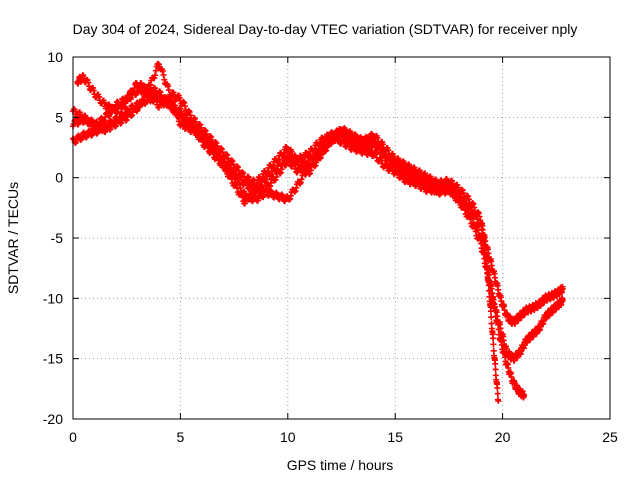 The image size is (640, 480). I want to click on x-tick-label: 25, so click(610, 437).